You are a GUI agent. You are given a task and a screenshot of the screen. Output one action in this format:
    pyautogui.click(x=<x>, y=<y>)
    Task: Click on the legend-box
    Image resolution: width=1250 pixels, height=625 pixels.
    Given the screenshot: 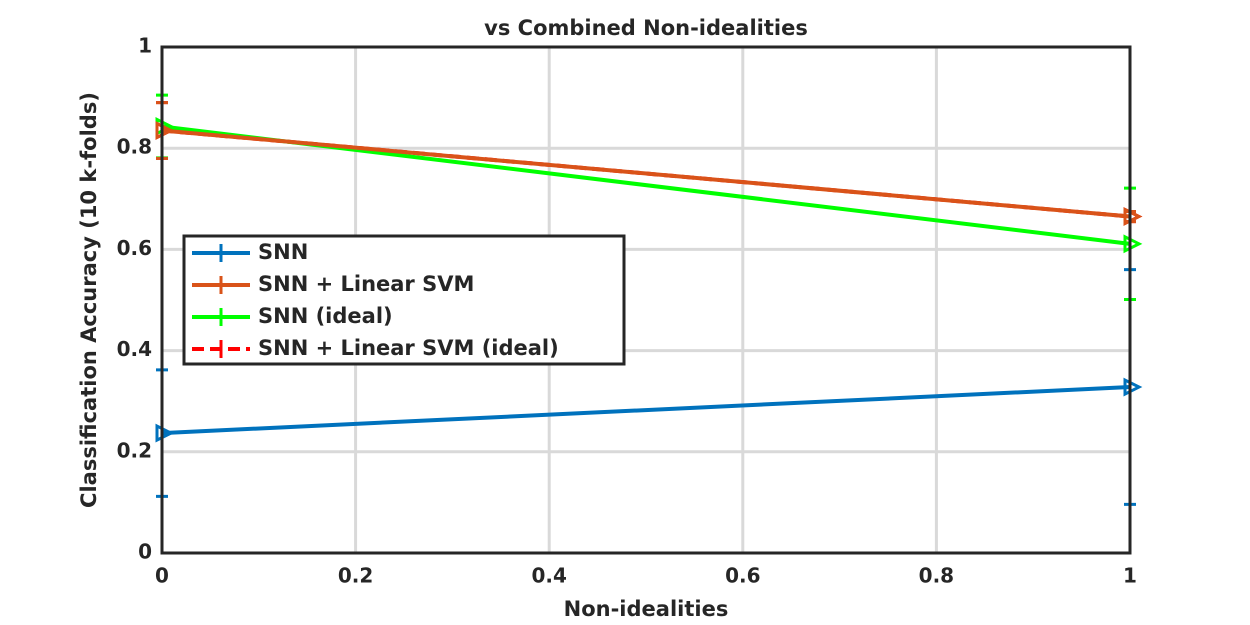 What is the action you would take?
    pyautogui.click(x=404, y=300)
    